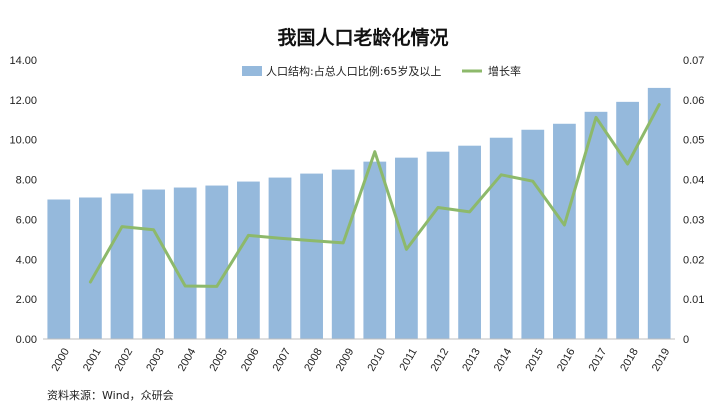 This screenshot has width=726, height=410. What do you see at coordinates (693, 101) in the screenshot?
I see `right-axis-tick-label: 0.06` at bounding box center [693, 101].